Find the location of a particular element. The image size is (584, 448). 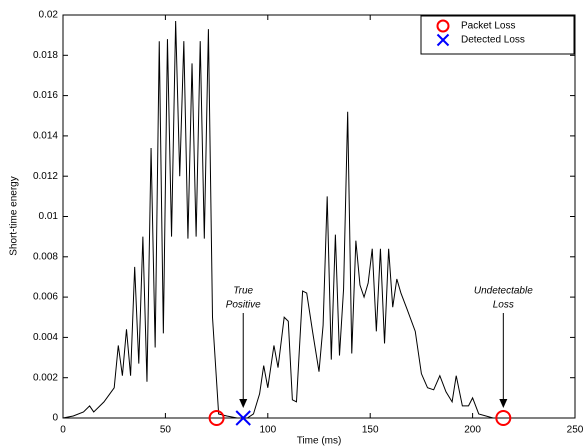

x-axis-label: Time (ms) is located at coordinates (319, 441).